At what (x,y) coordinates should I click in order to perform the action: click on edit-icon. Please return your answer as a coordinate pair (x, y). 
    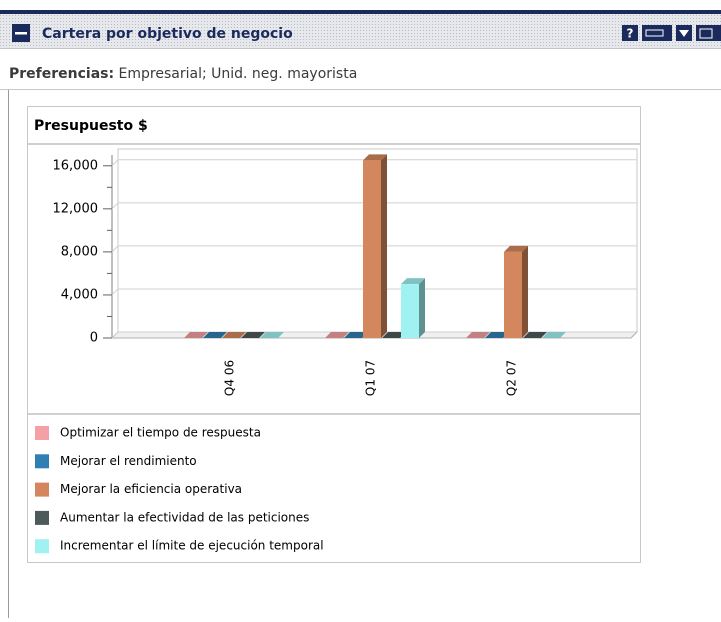
    Looking at the image, I should click on (654, 33).